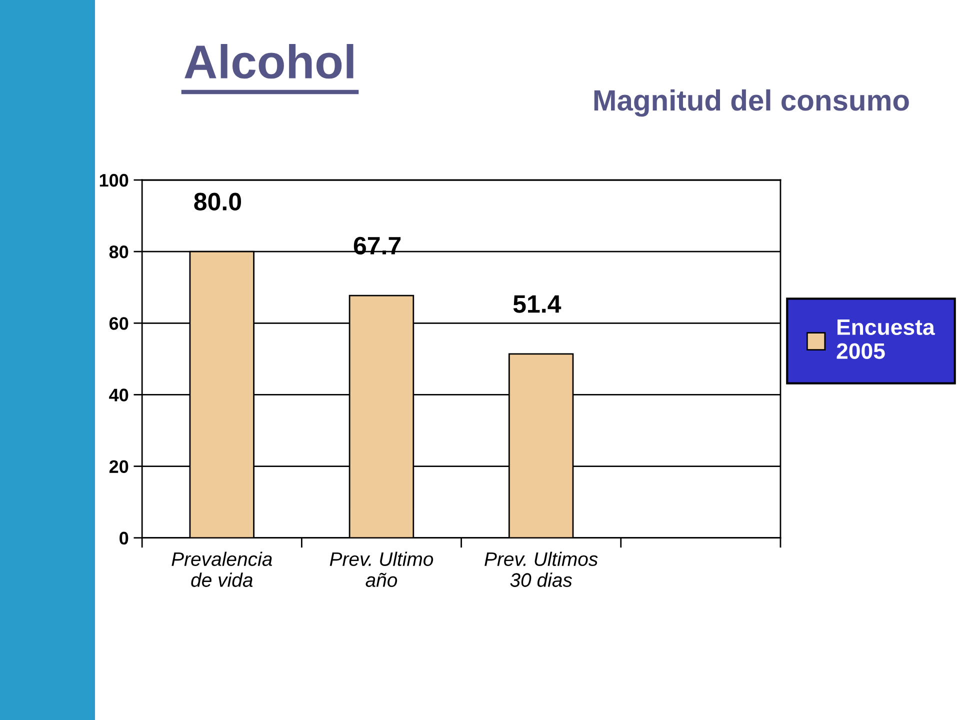 The width and height of the screenshot is (960, 720). I want to click on y-tick-label: 100, so click(114, 180).